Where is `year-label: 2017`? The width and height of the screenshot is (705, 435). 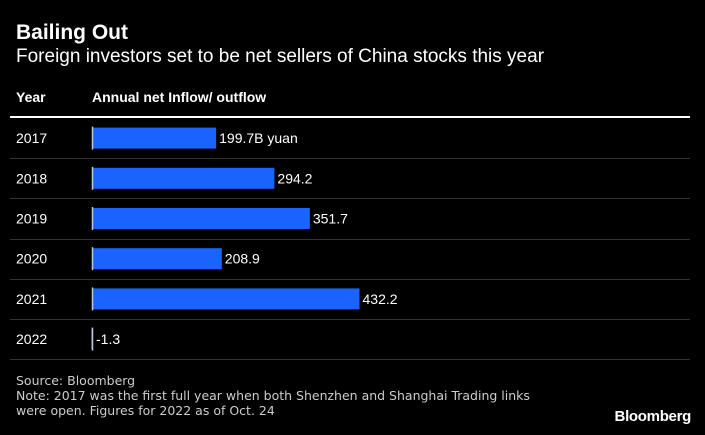 year-label: 2017 is located at coordinates (31, 138).